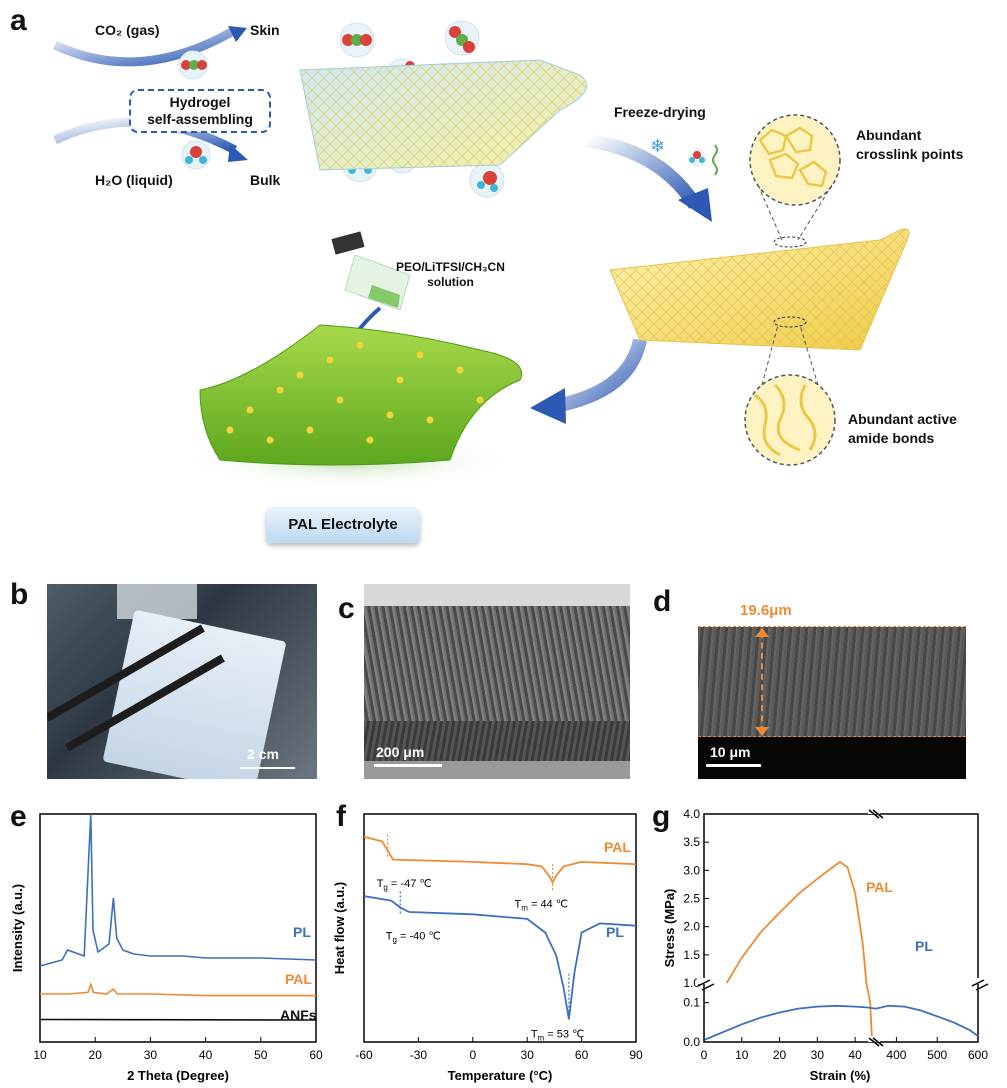 The width and height of the screenshot is (1007, 1088). What do you see at coordinates (978, 1055) in the screenshot?
I see `tick-label-g-x-600: 600` at bounding box center [978, 1055].